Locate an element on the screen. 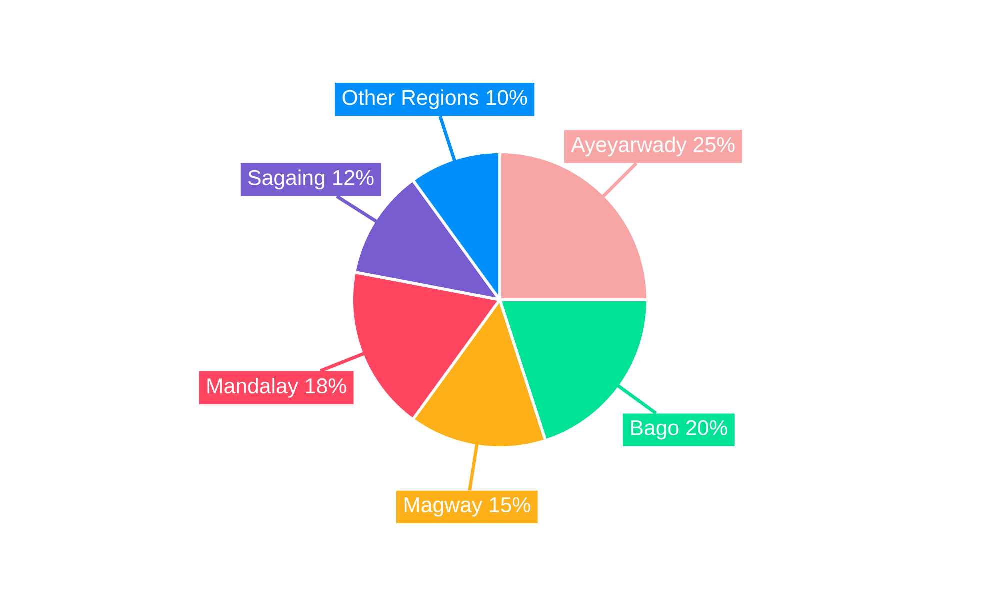  data-label: 25% is located at coordinates (714, 144).